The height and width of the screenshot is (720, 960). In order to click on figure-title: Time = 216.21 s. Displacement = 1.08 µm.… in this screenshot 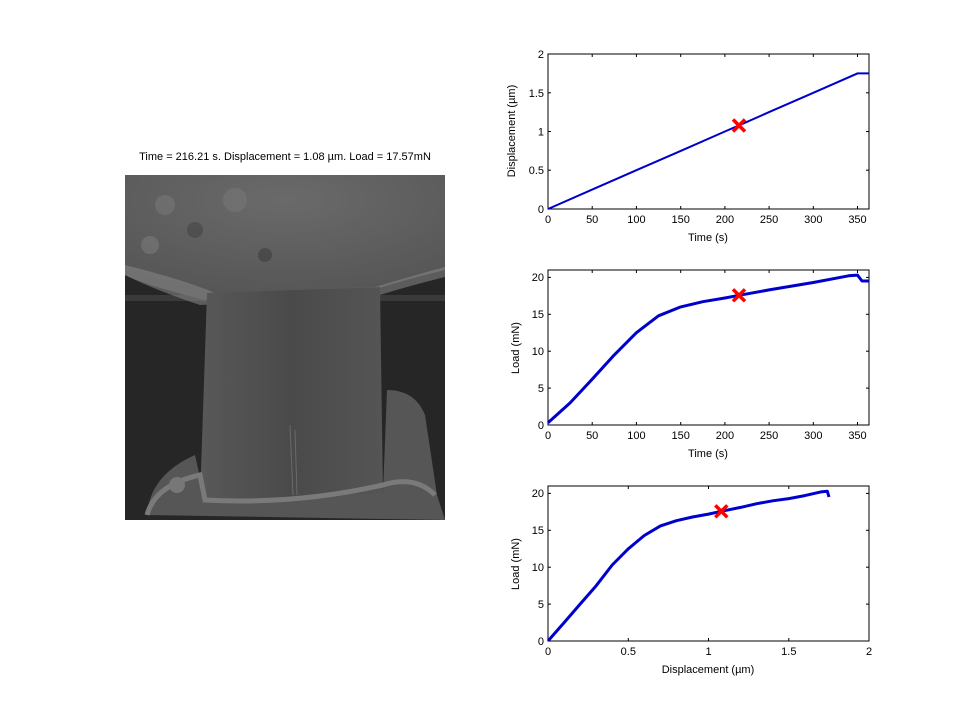, I will do `click(285, 157)`.